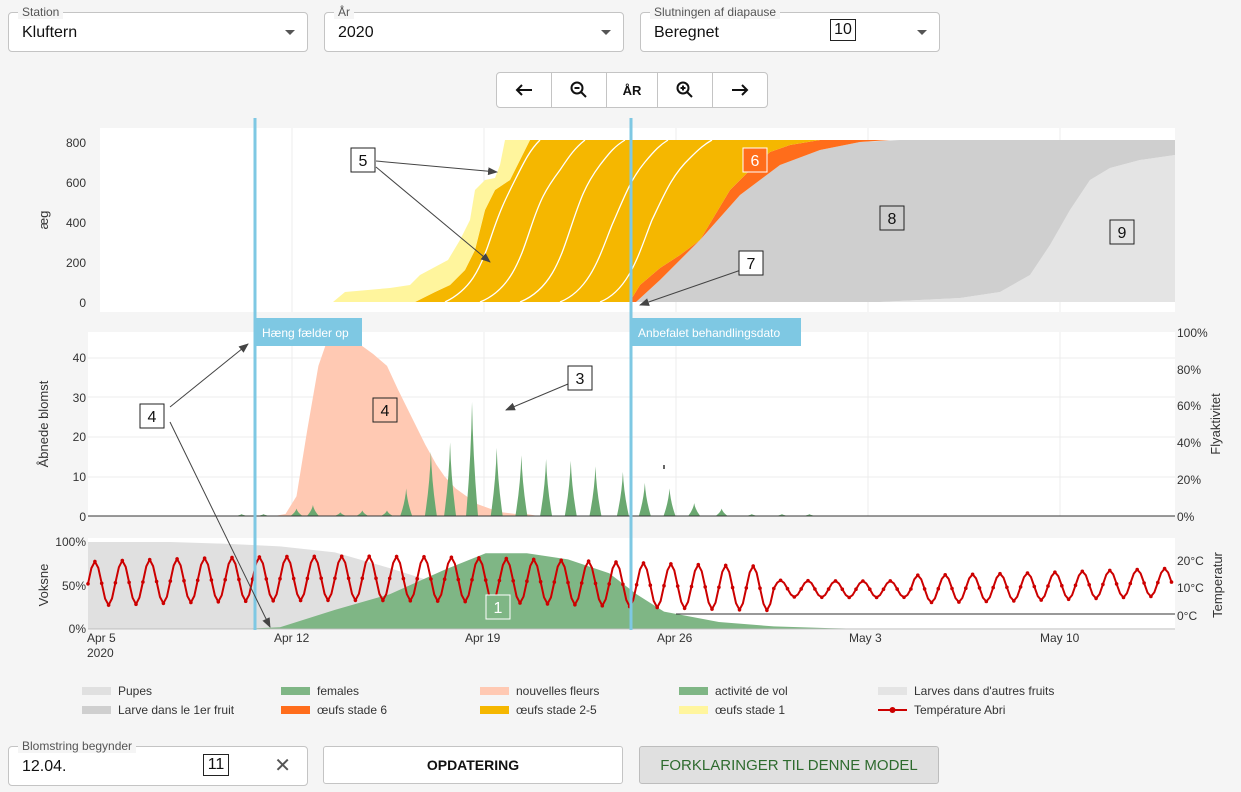 The image size is (1241, 792). Describe the element at coordinates (1215, 424) in the screenshot. I see `flight-axis-label: Flyaktivitet` at that location.